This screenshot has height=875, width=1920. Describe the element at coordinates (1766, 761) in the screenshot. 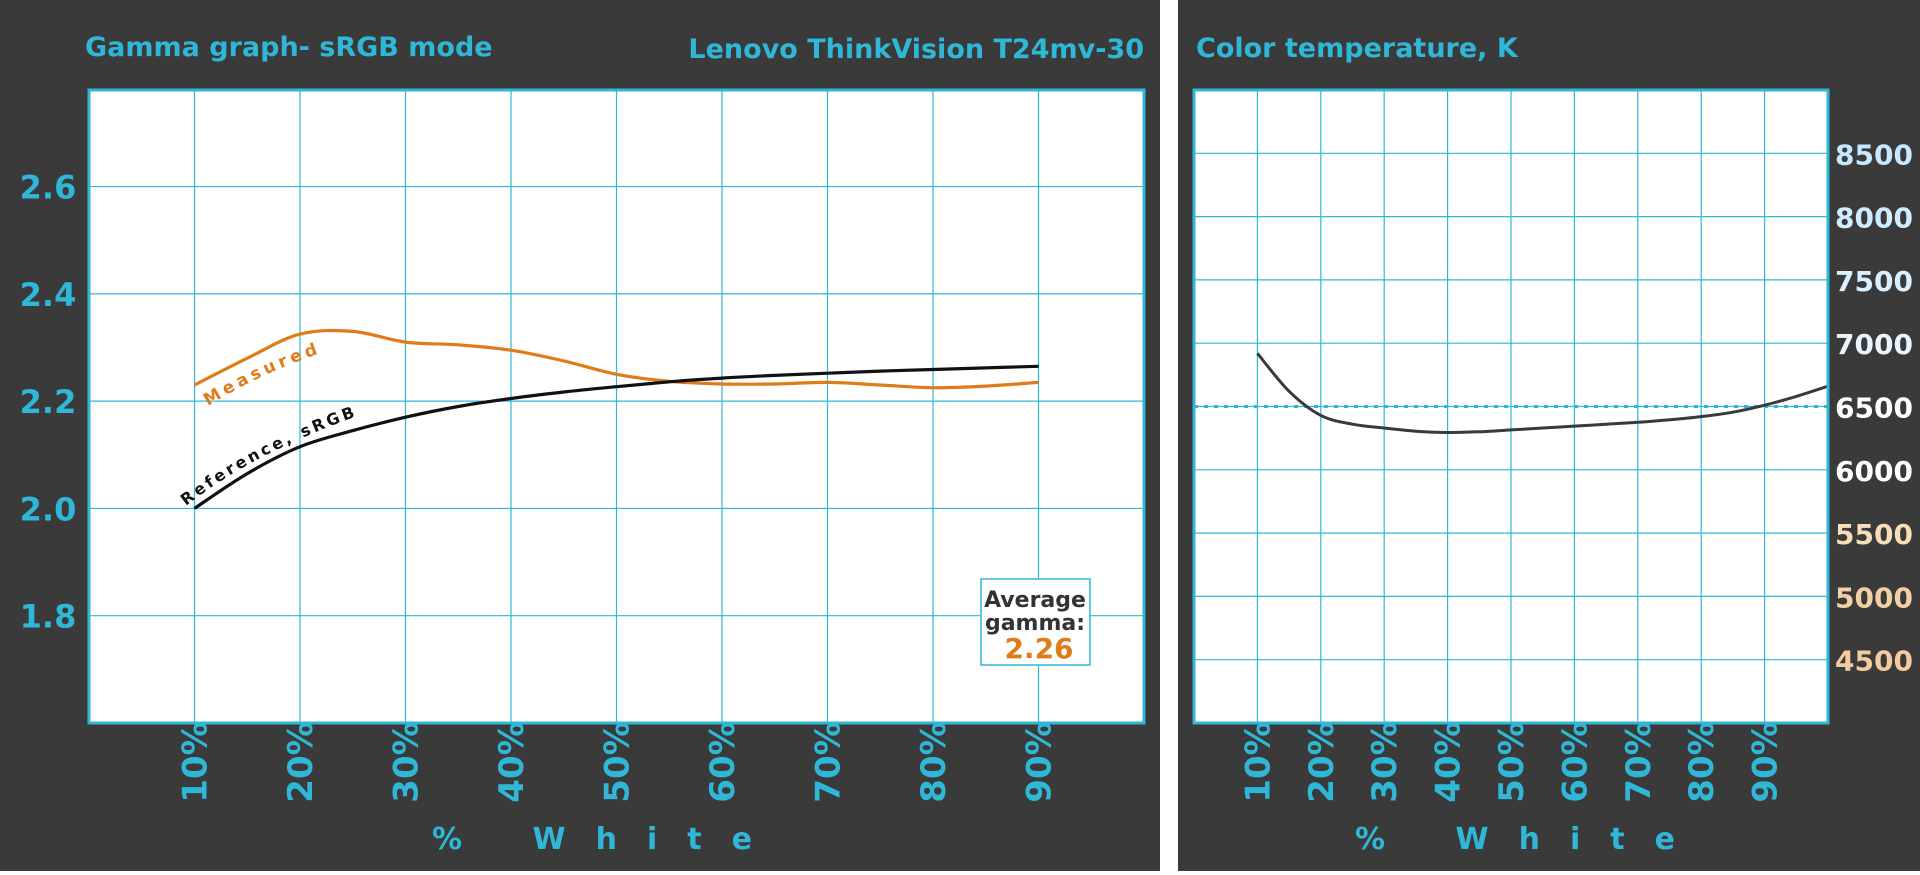

I see `temperature-x-tick-label: 90%` at that location.